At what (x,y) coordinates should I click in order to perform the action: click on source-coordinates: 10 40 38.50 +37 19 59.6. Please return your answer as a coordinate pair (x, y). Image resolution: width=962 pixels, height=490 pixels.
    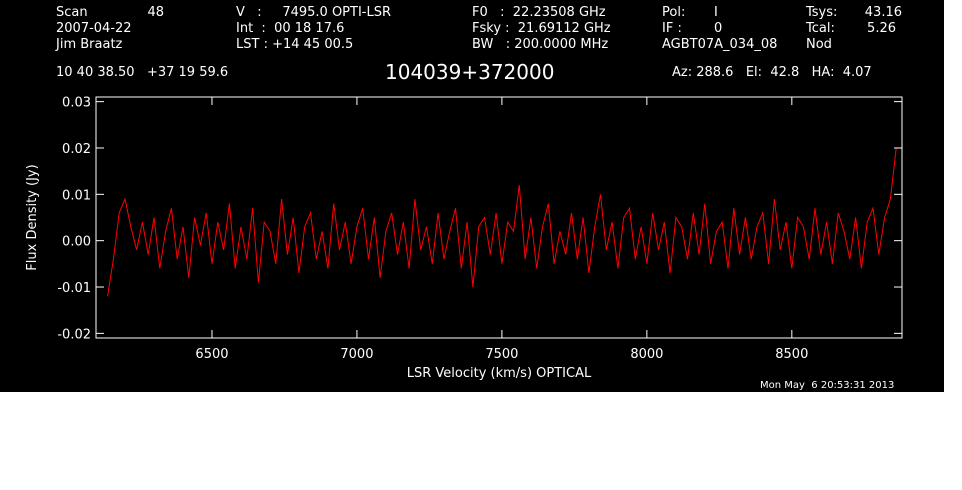
    Looking at the image, I should click on (142, 72).